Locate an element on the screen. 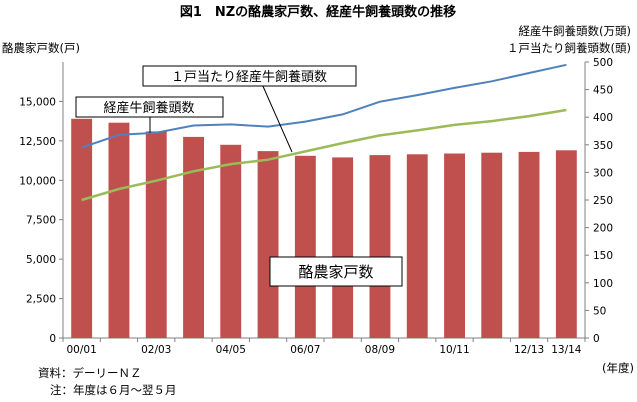 The image size is (637, 402). x-tick-label: 10/11 is located at coordinates (454, 350).